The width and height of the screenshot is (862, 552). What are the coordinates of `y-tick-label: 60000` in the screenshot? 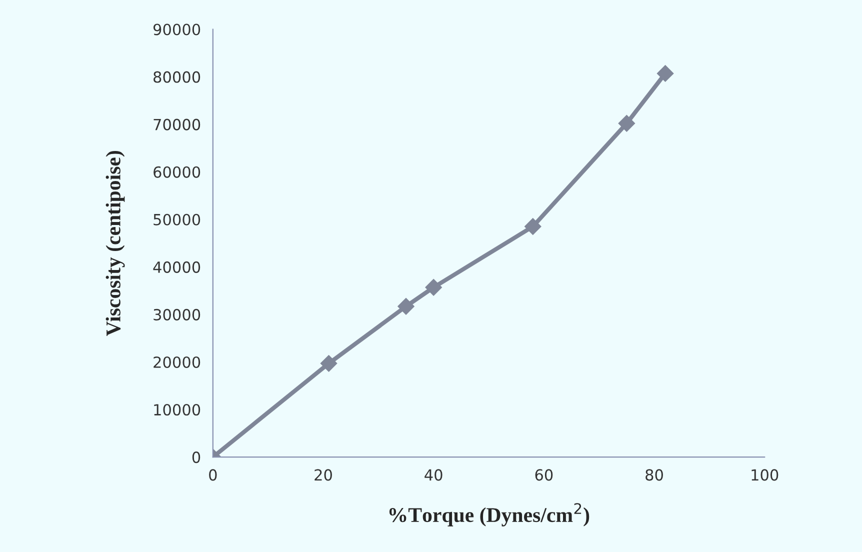 It's located at (177, 172).